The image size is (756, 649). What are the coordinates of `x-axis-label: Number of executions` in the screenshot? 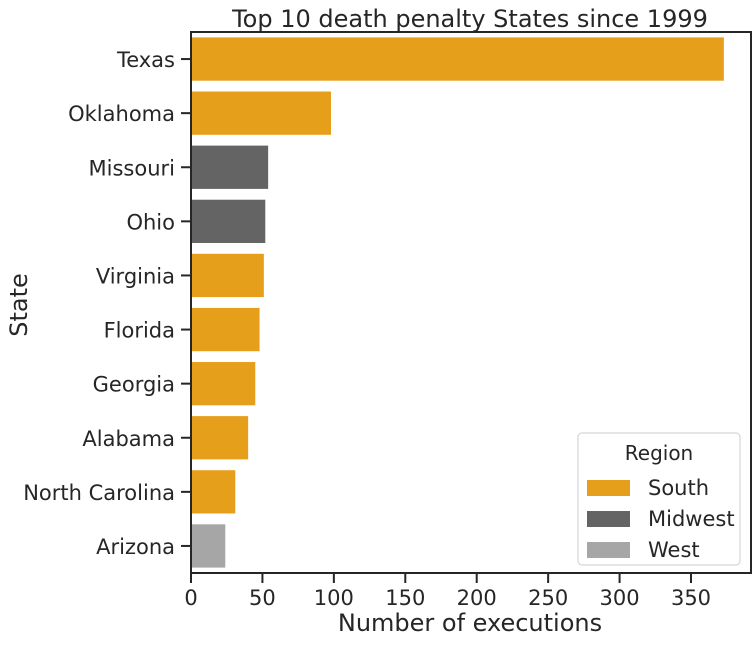 It's located at (470, 623).